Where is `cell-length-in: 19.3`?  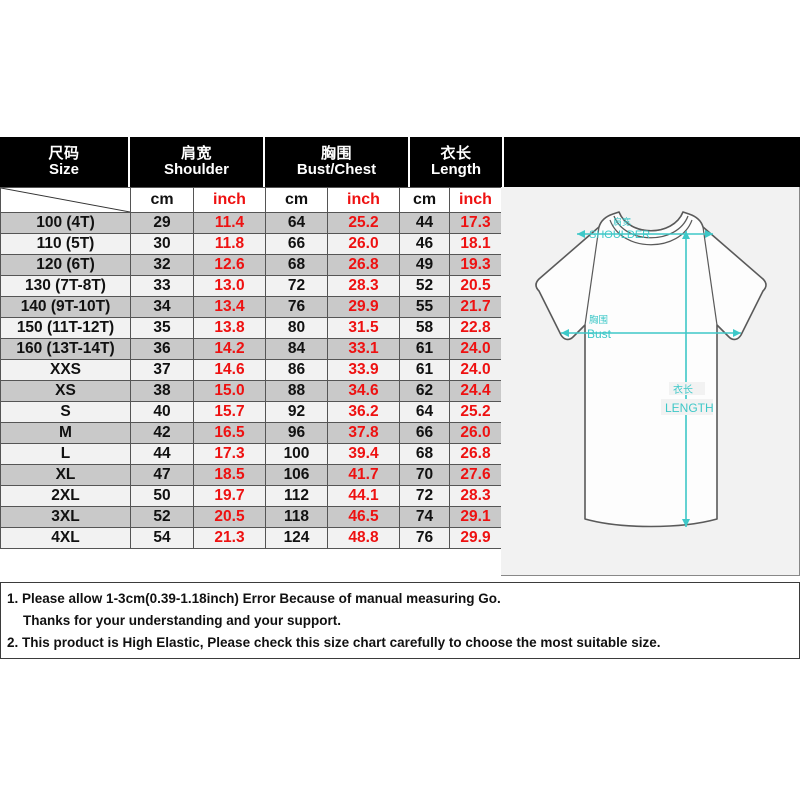
cell-length-in: 19.3 is located at coordinates (475, 265).